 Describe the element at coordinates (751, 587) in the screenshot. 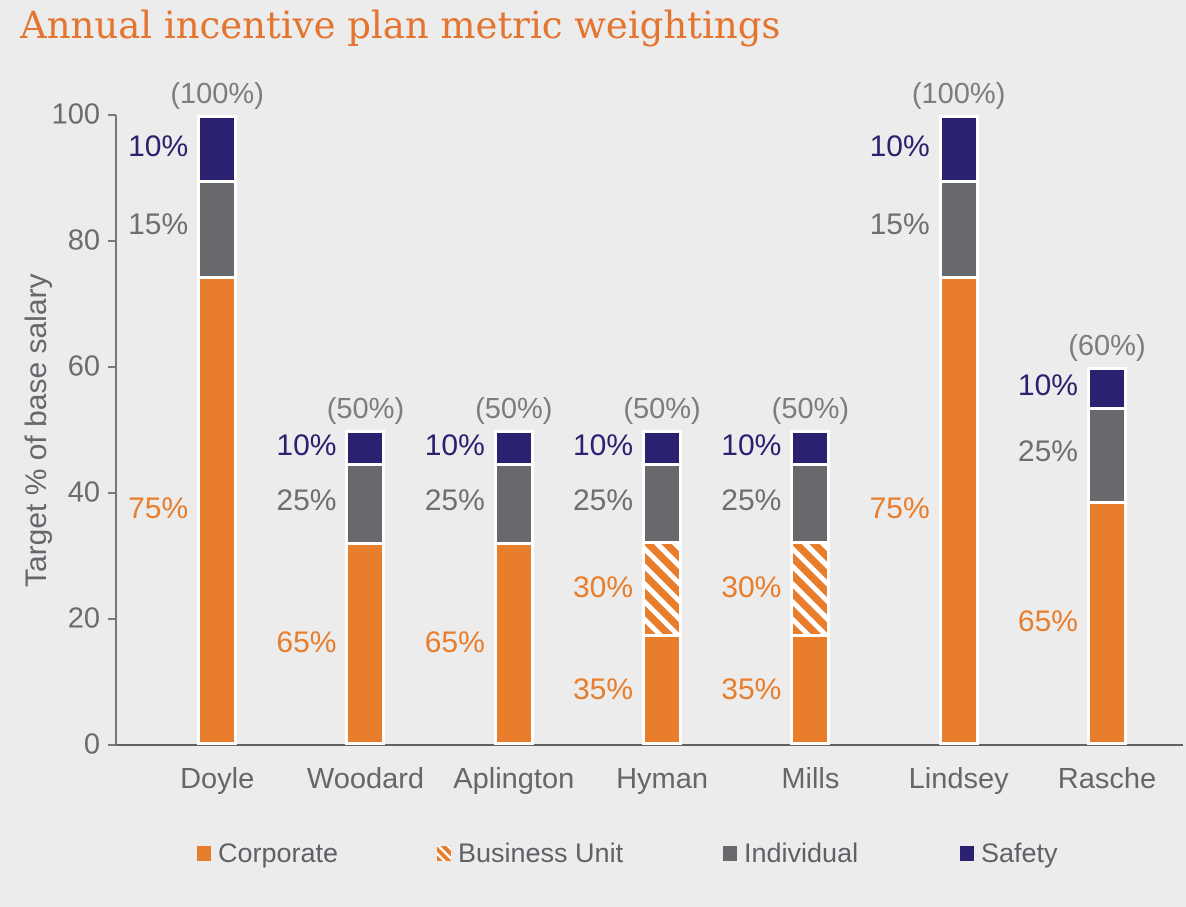

I see `segment-label-business-unit-mills: 30%` at that location.